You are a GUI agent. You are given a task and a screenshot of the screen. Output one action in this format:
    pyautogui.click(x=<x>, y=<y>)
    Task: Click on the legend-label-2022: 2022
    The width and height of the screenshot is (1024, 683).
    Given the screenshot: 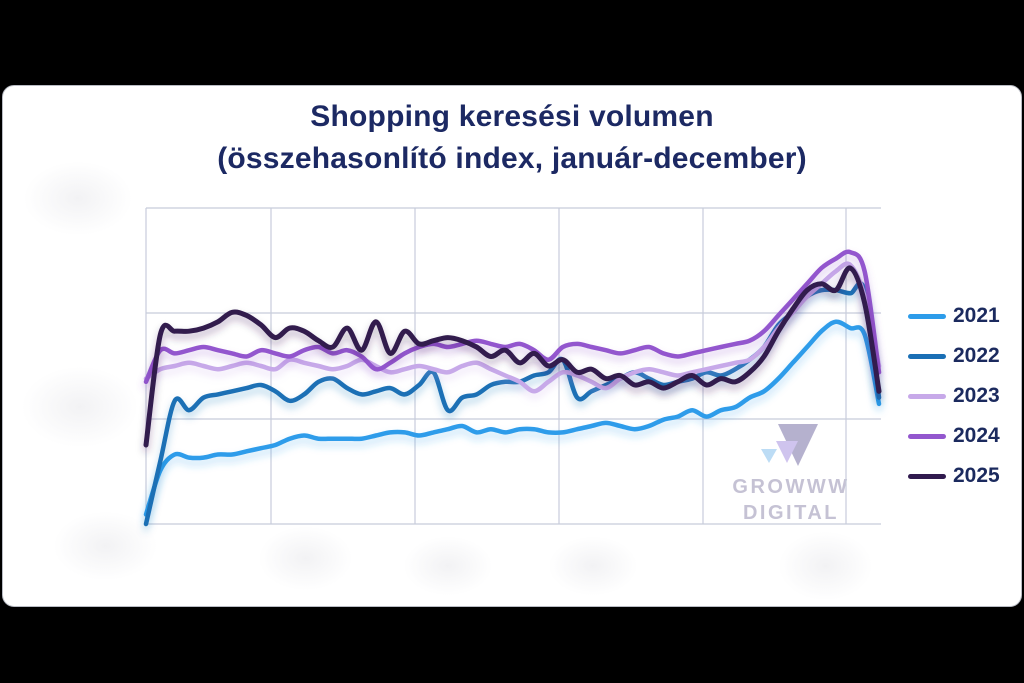 What is the action you would take?
    pyautogui.click(x=976, y=355)
    